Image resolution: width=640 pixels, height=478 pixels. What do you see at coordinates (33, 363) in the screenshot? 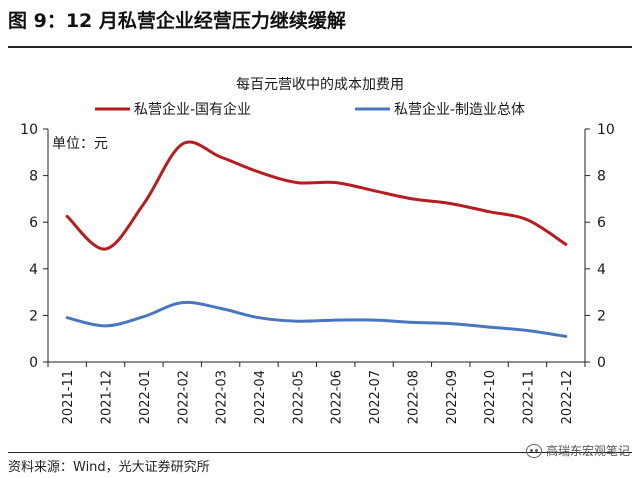
I see `left-tick-label-0: 0` at bounding box center [33, 363].